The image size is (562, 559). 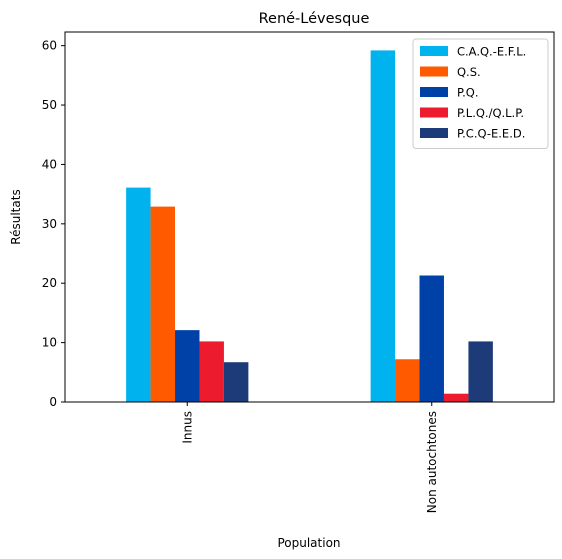 What do you see at coordinates (49, 164) in the screenshot?
I see `y-tick-label: 40` at bounding box center [49, 164].